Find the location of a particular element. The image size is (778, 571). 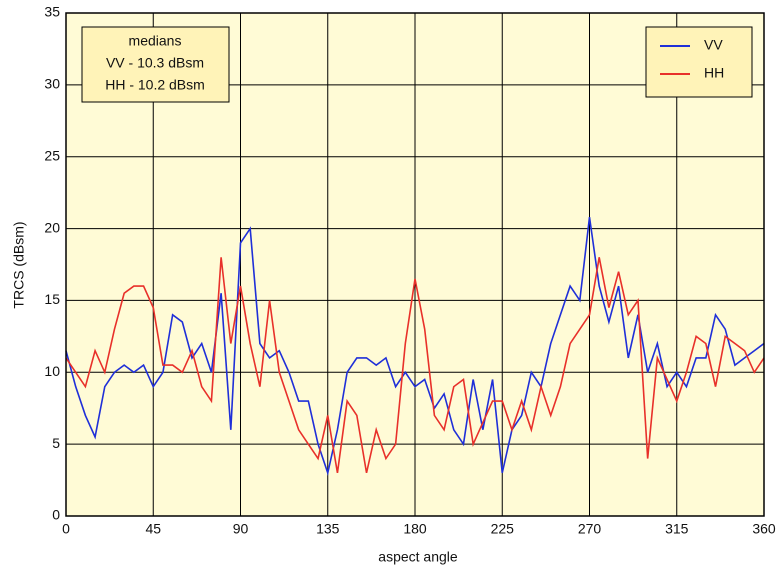

annotation-box is located at coordinates (155, 64).